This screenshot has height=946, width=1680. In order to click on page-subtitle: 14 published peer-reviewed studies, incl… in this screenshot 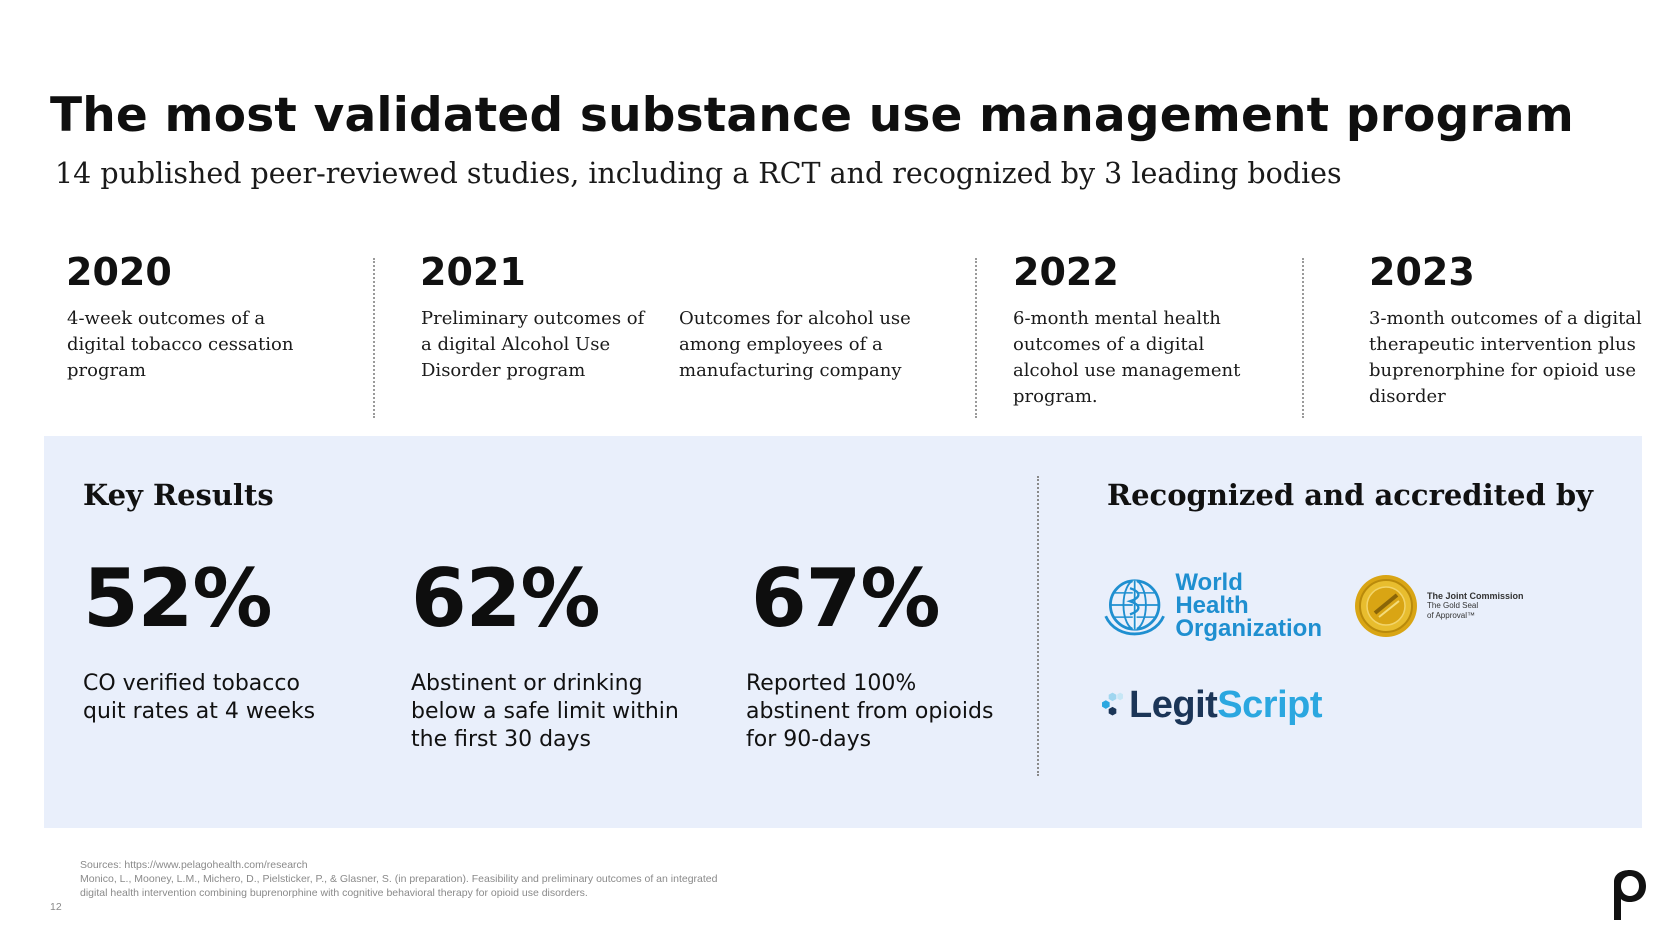, I will do `click(698, 173)`.